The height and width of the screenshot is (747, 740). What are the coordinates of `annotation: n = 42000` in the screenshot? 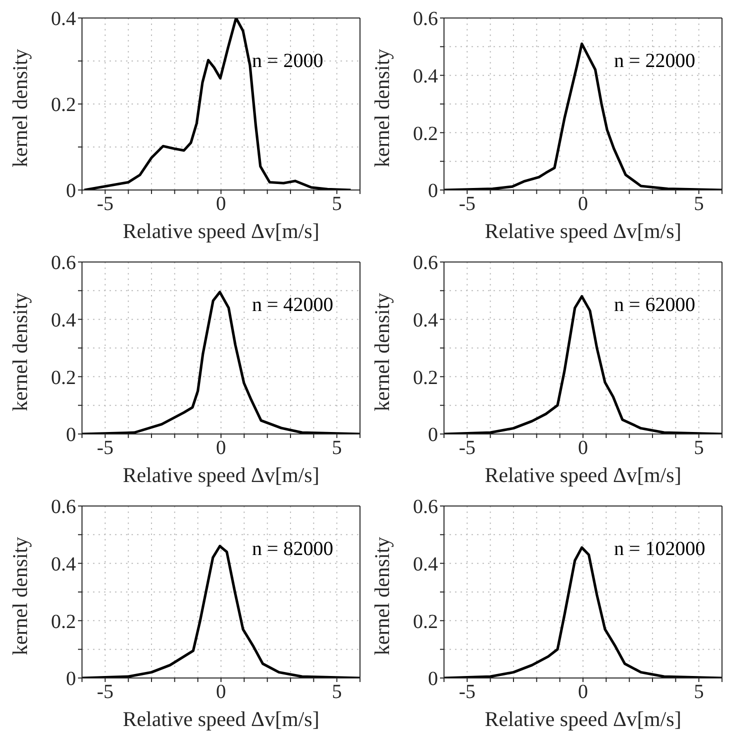 It's located at (293, 305).